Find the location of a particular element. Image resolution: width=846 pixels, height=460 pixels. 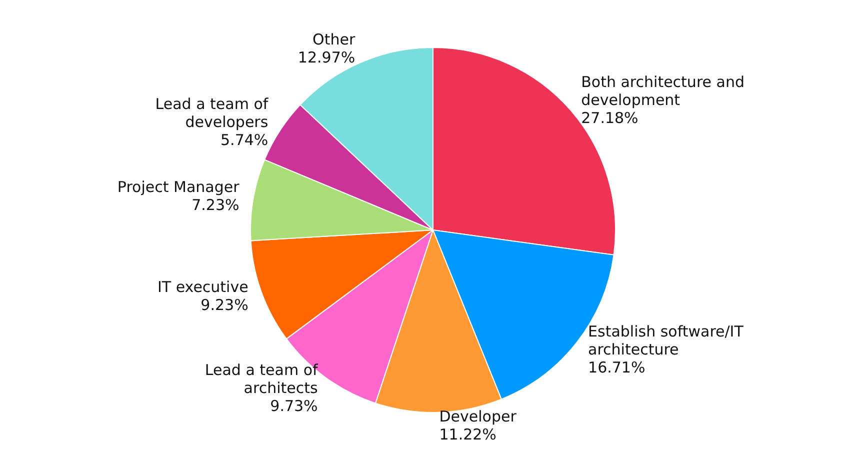

data-label: 16.71% is located at coordinates (617, 367).